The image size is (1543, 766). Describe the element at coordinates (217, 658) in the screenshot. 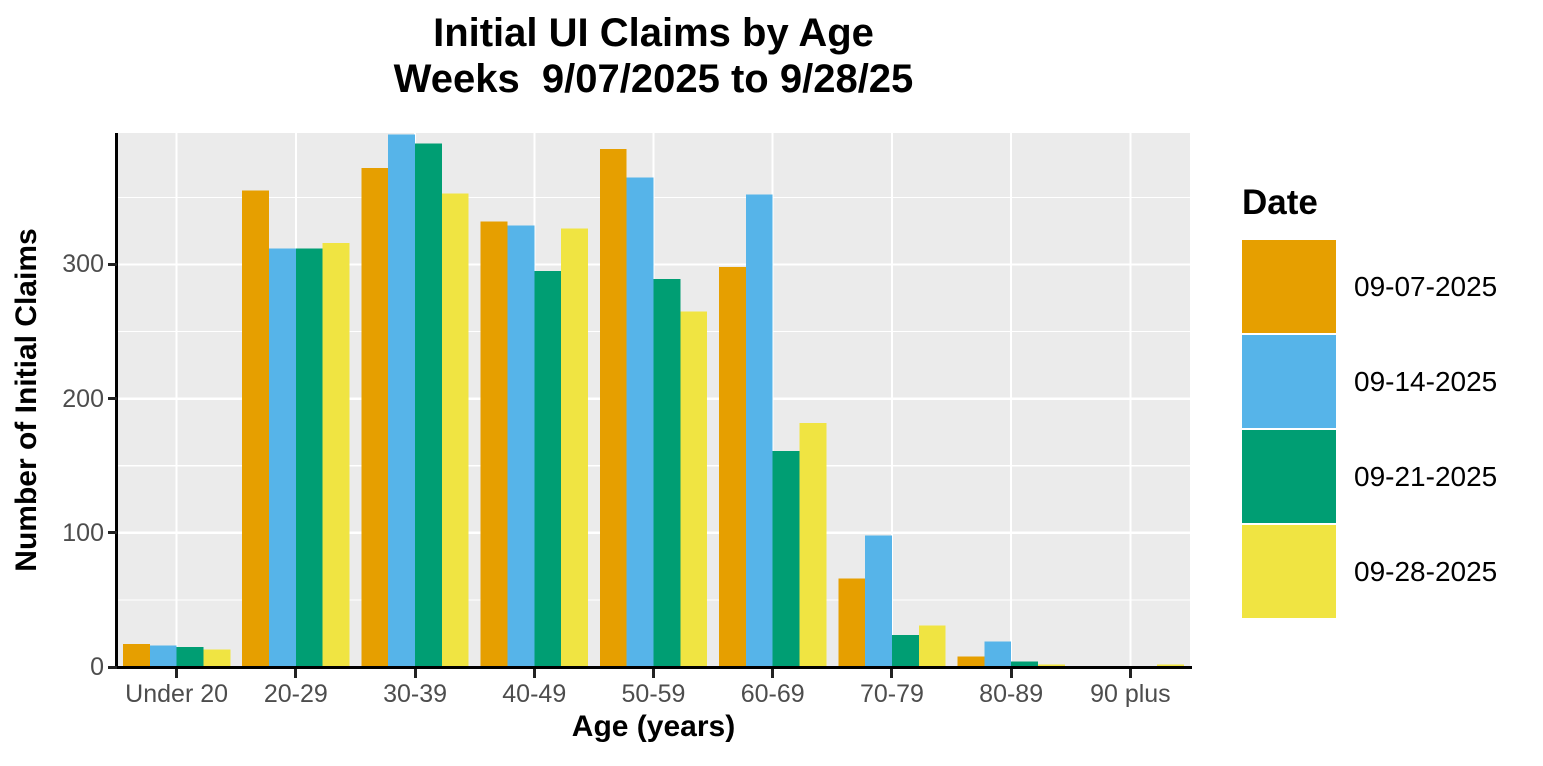

I see `bar-09-28-2025-Under 20` at that location.